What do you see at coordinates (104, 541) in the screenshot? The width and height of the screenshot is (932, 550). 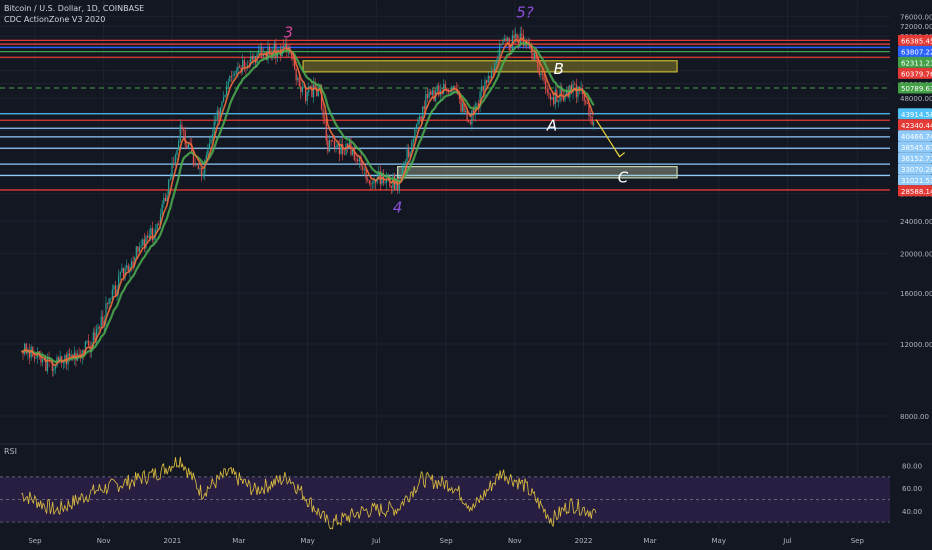 I see `time-tick-label: Nov` at bounding box center [104, 541].